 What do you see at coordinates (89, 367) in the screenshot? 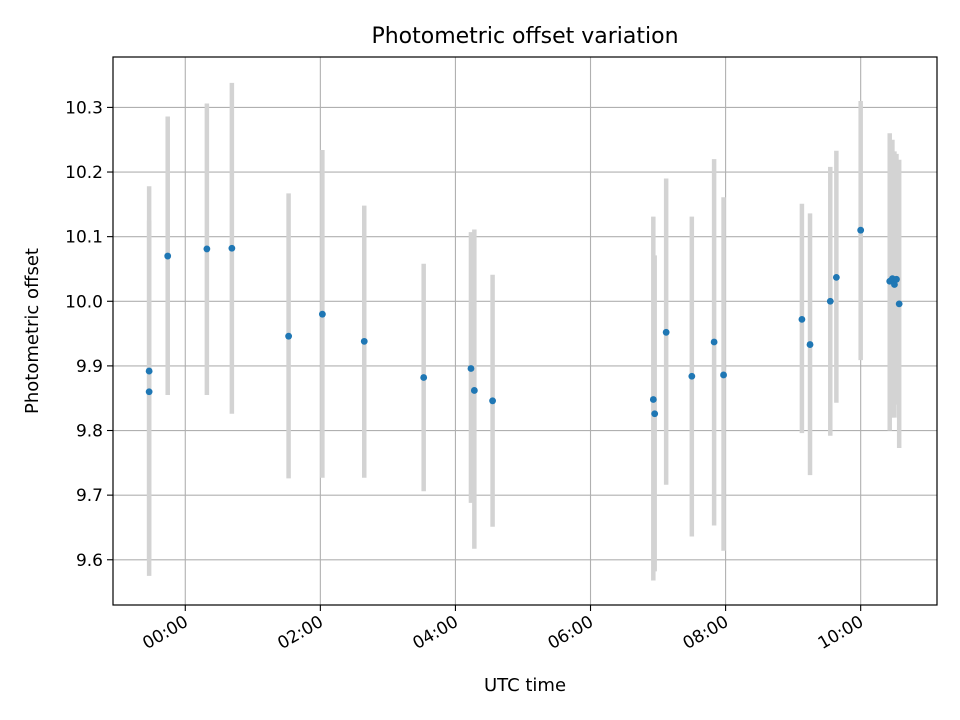
I see `y-tick-label: 9.9` at bounding box center [89, 367].